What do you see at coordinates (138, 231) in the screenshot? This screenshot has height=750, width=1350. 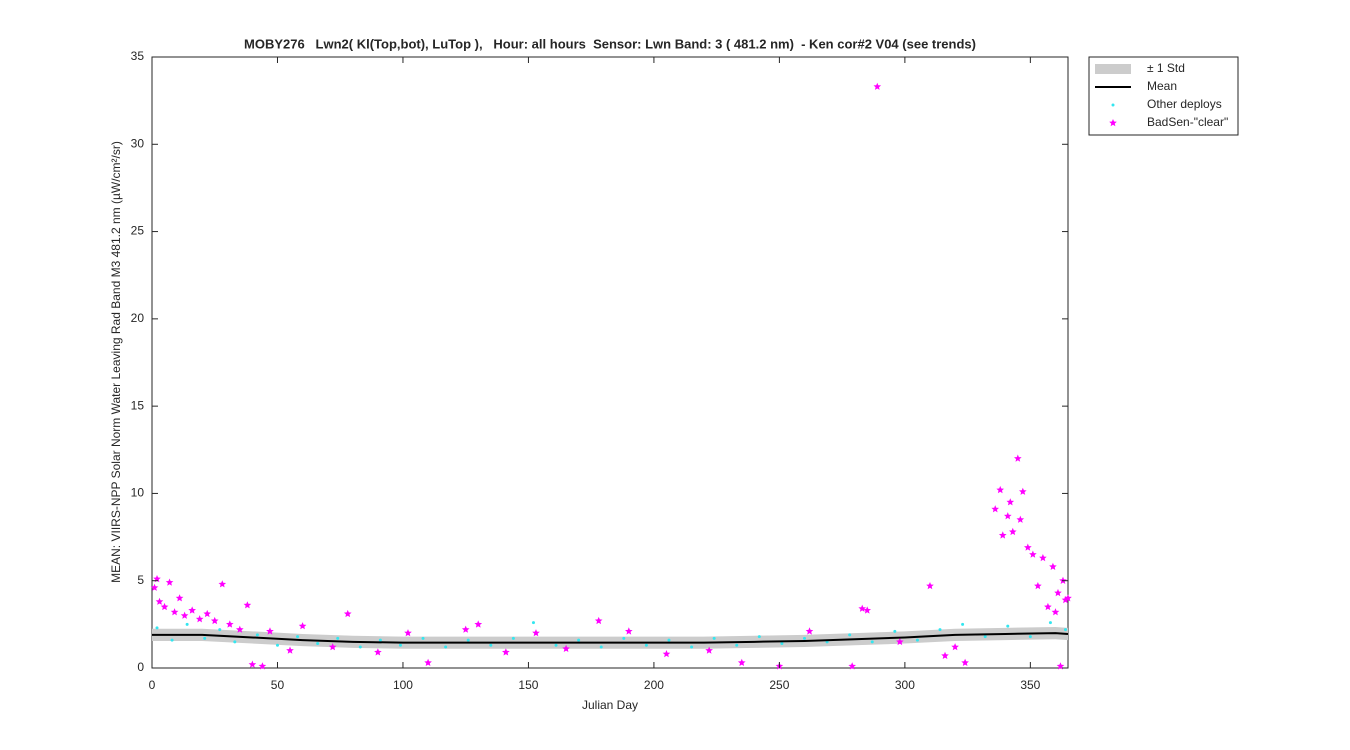 I see `y-tick-label: 25` at bounding box center [138, 231].